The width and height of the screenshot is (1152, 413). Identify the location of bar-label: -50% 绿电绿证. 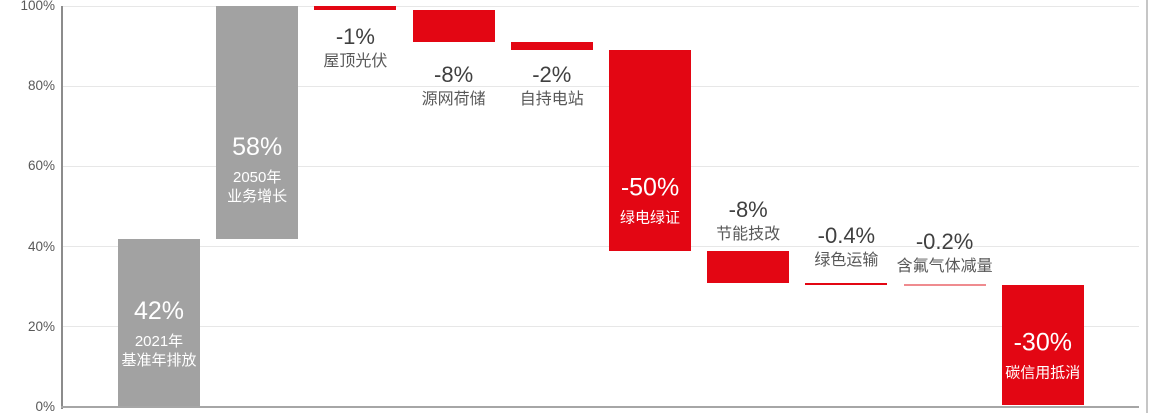
(650, 200).